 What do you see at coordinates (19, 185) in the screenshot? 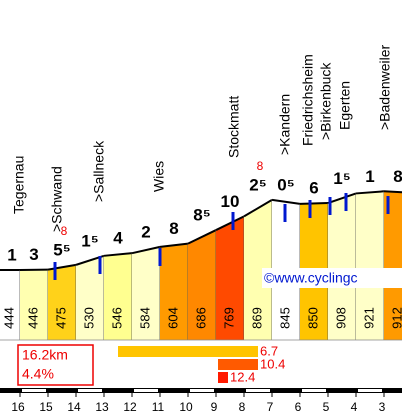
I see `place-label: Tegernau` at bounding box center [19, 185].